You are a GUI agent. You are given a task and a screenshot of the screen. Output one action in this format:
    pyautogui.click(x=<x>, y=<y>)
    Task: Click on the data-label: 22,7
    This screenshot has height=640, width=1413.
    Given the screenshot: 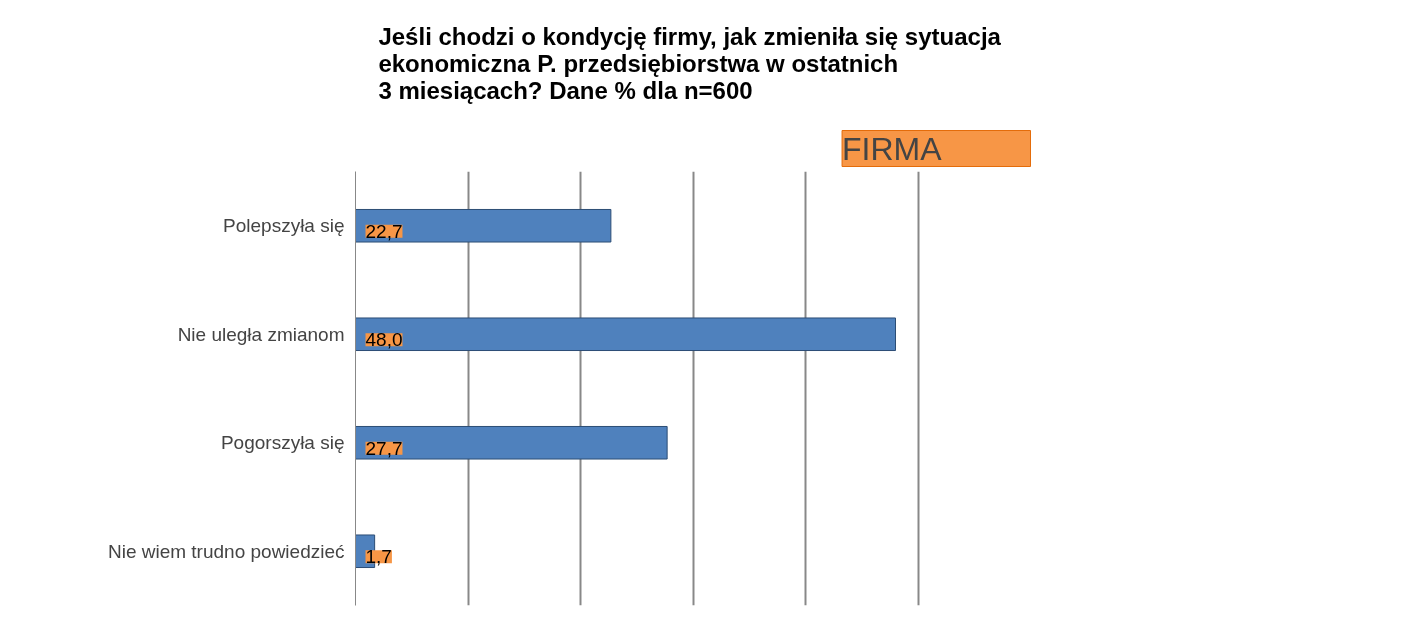 What is the action you would take?
    pyautogui.click(x=384, y=231)
    